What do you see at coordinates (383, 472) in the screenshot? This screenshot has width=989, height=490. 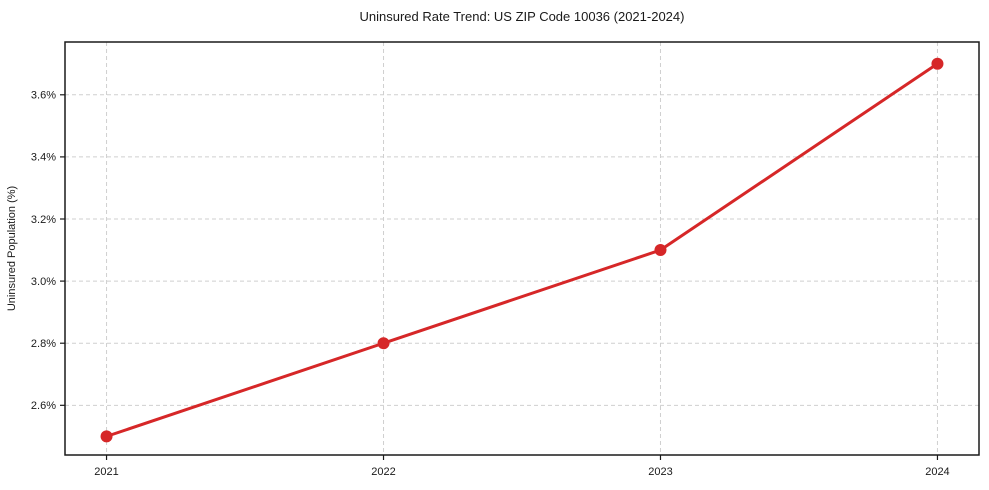 I see `x-tick-label: 2022` at bounding box center [383, 472].